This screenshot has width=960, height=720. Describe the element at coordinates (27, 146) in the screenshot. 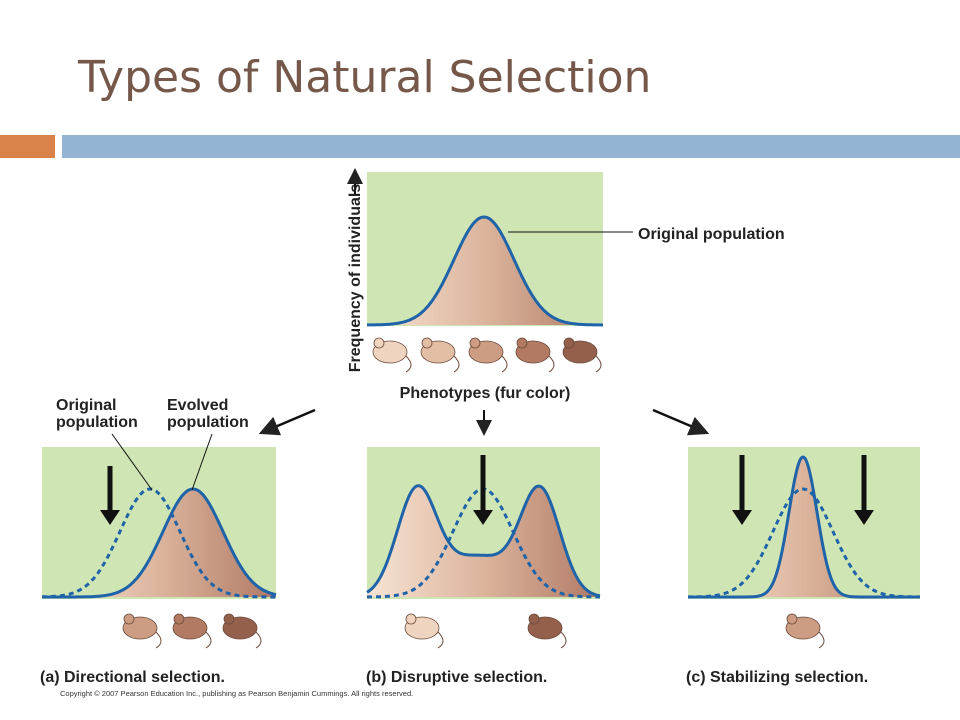

I see `accent-bar` at that location.